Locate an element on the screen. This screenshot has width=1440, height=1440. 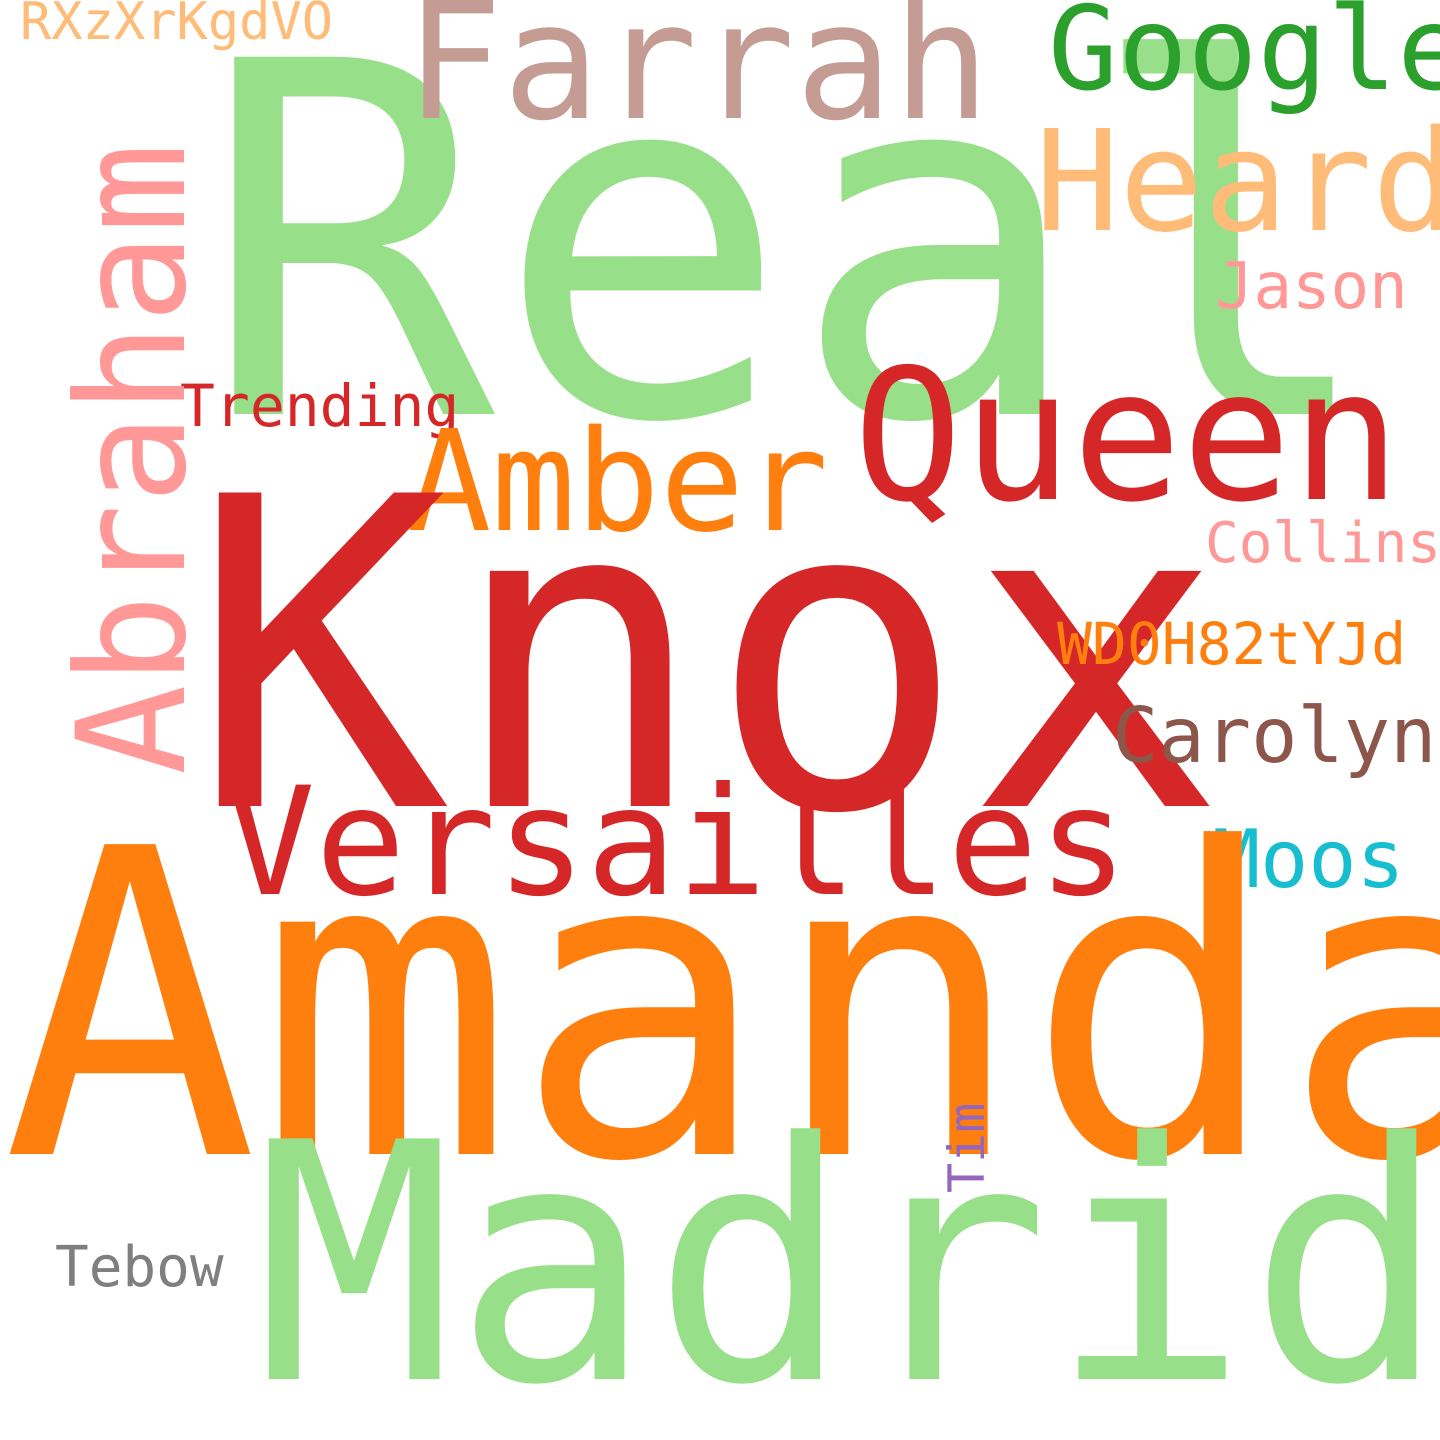
word-versailles: Versailles is located at coordinates (677, 843).